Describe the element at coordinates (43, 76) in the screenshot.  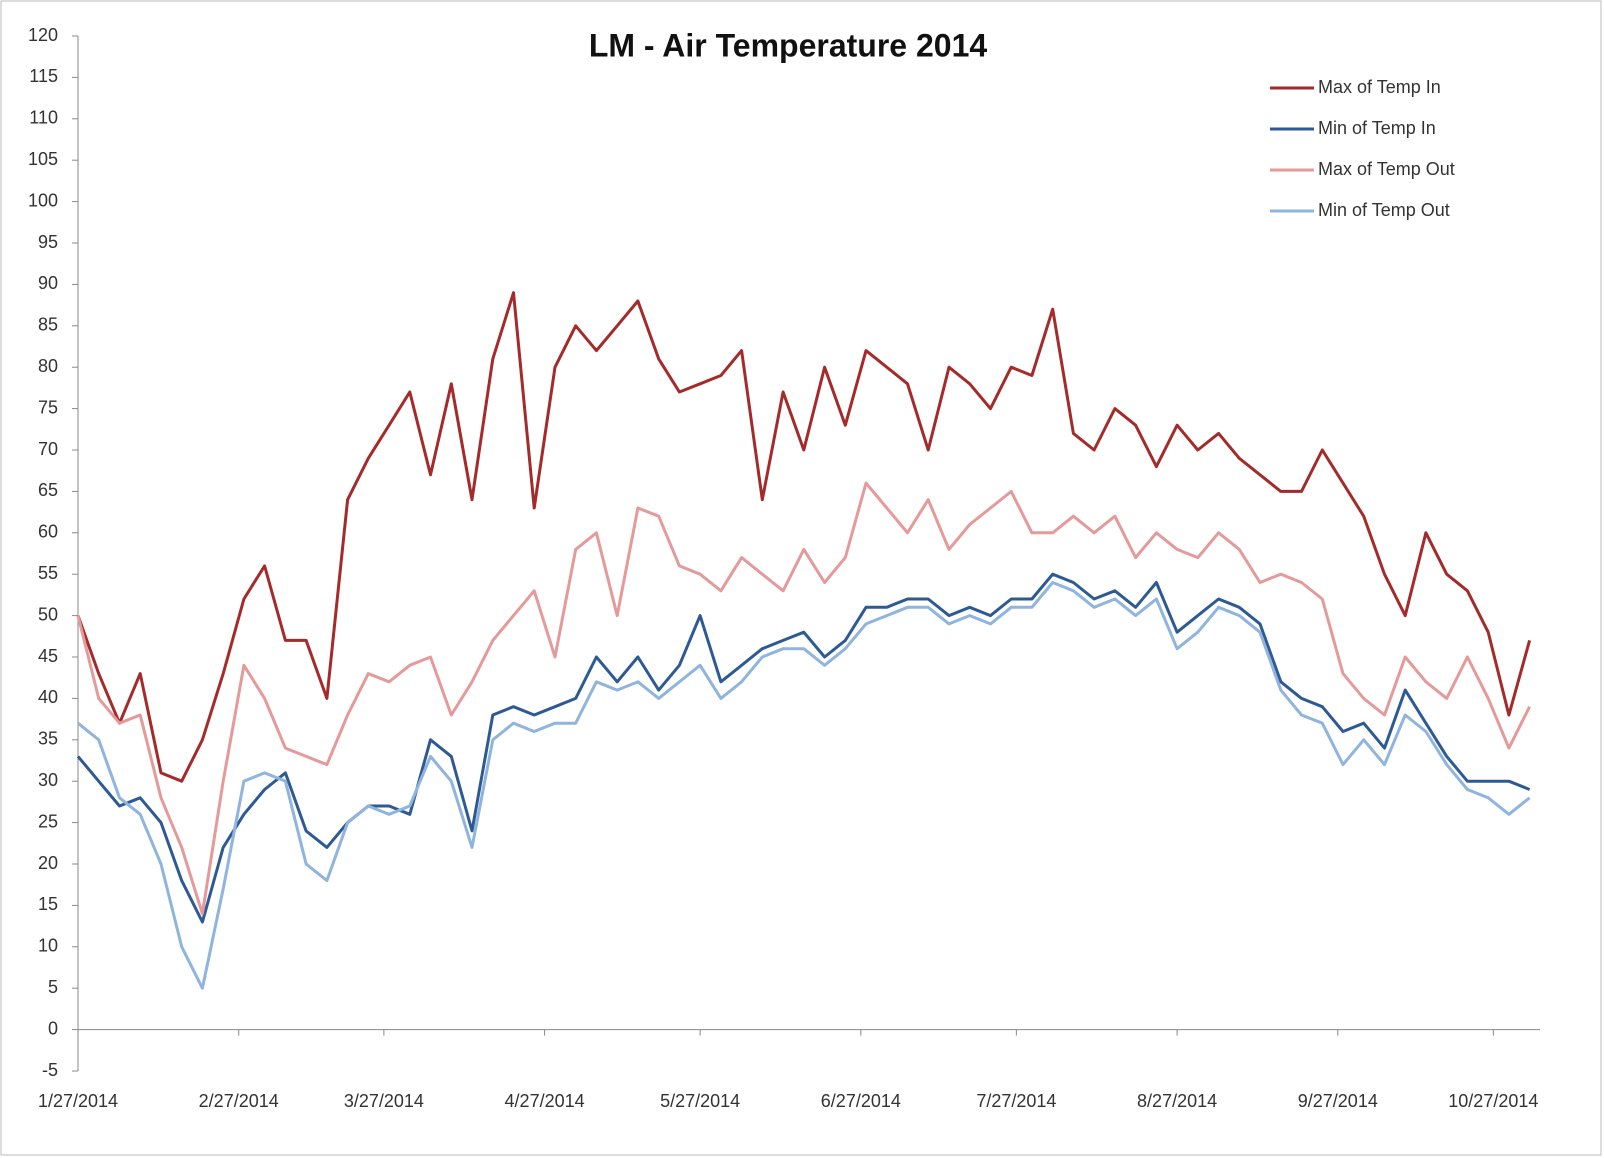
I see `y-tick-label: 115` at that location.